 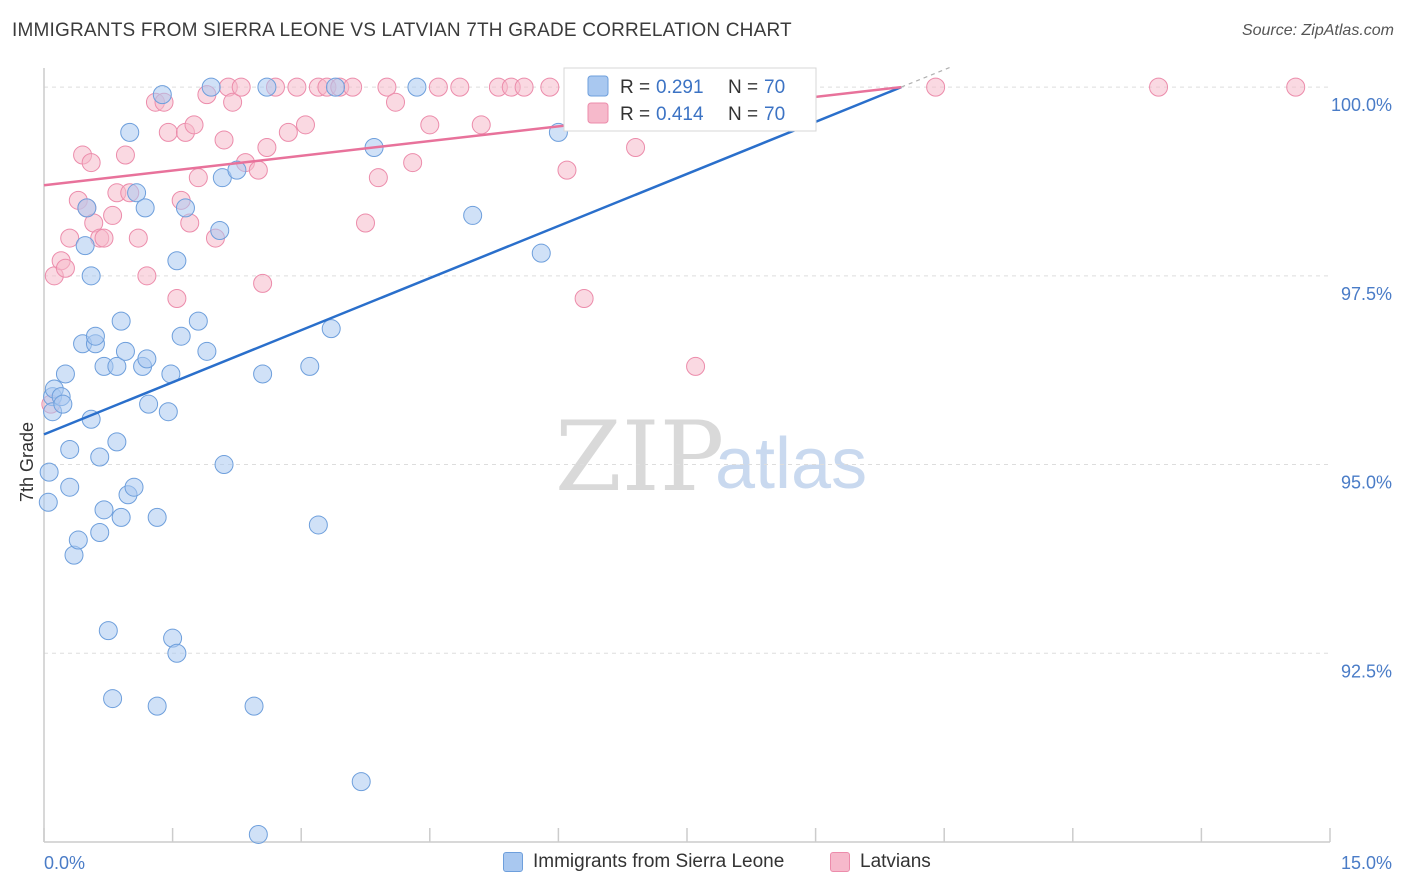 I want to click on y-tick-label-1: 95.0%, so click(x=1366, y=483).